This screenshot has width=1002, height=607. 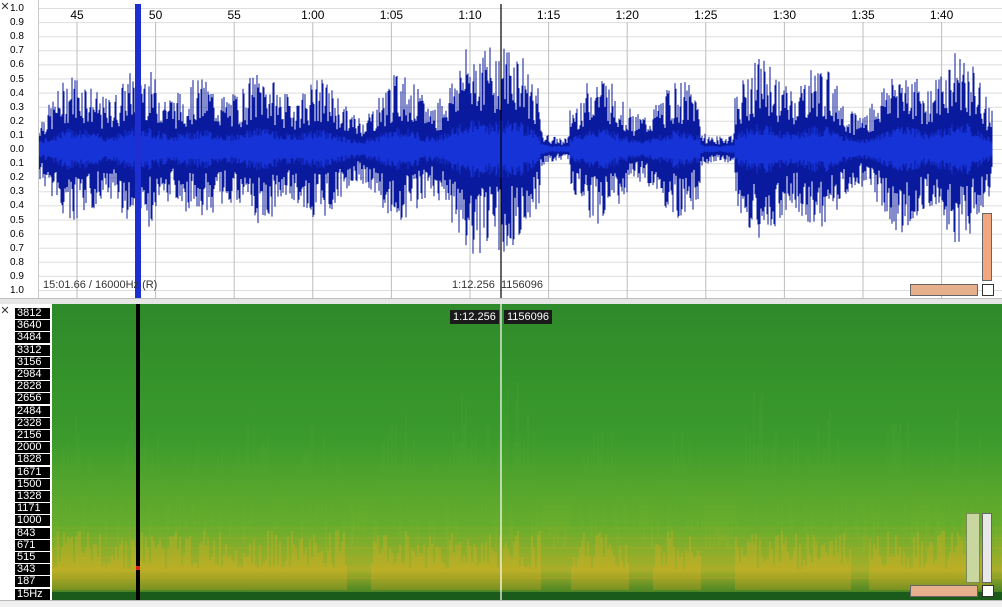 What do you see at coordinates (313, 15) in the screenshot?
I see `time-tick-label: 1:00` at bounding box center [313, 15].